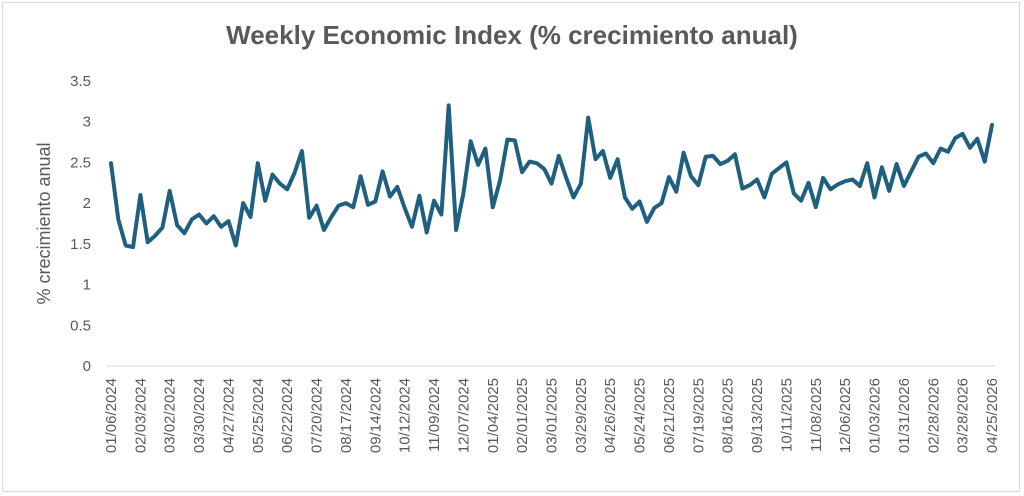 This screenshot has height=496, width=1024. I want to click on x-tick-label: 04/27/2024, so click(228, 415).